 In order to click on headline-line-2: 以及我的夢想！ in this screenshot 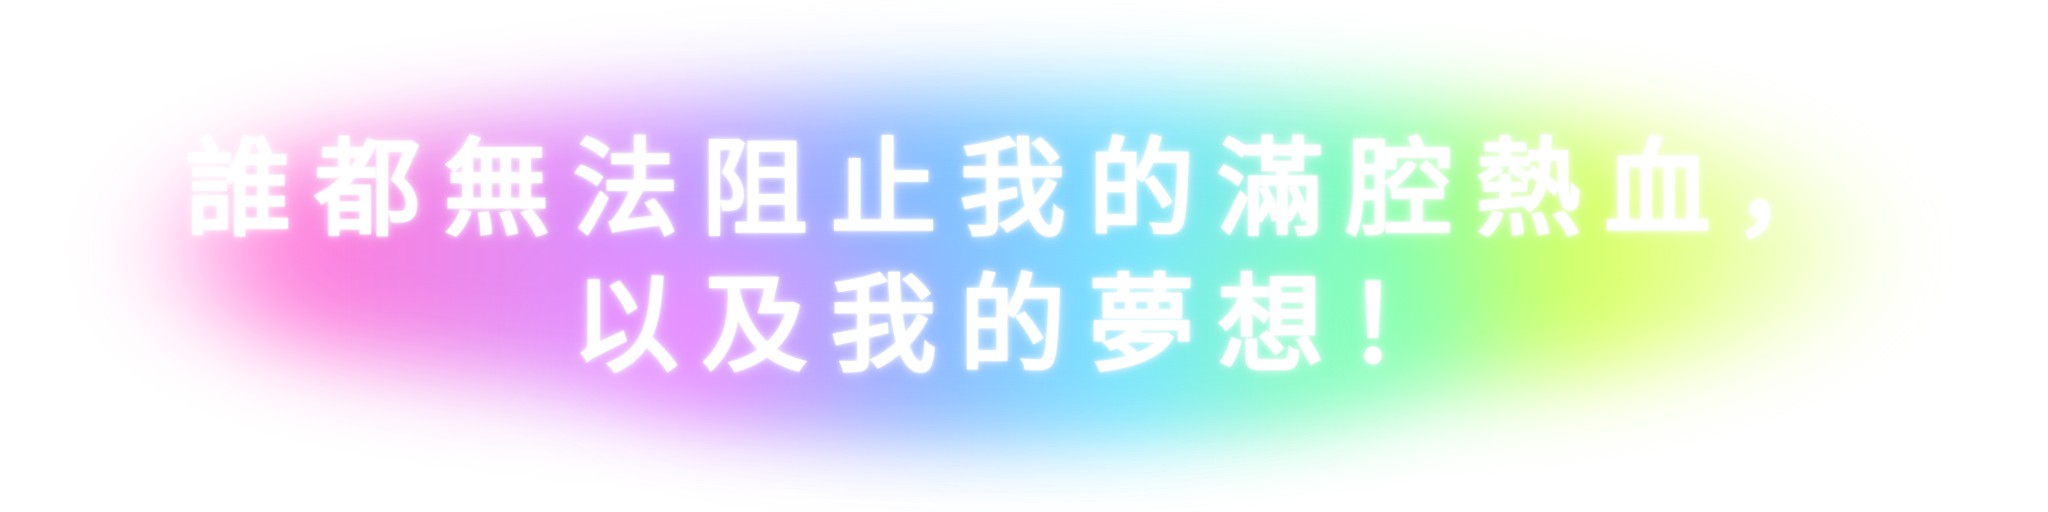, I will do `click(1024, 325)`.